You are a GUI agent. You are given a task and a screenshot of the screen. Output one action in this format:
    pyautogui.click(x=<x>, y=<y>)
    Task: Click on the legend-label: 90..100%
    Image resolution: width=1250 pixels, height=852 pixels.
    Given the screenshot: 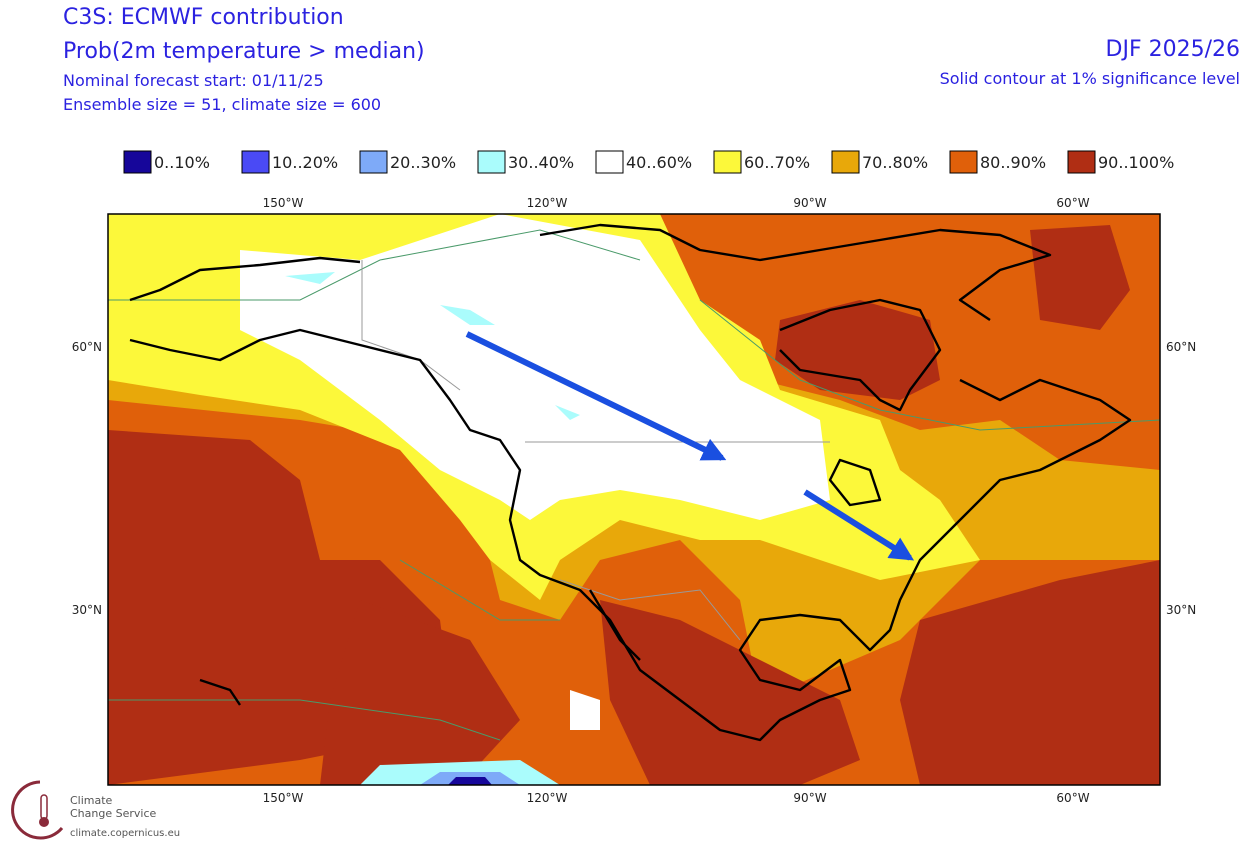 What is the action you would take?
    pyautogui.click(x=1136, y=162)
    